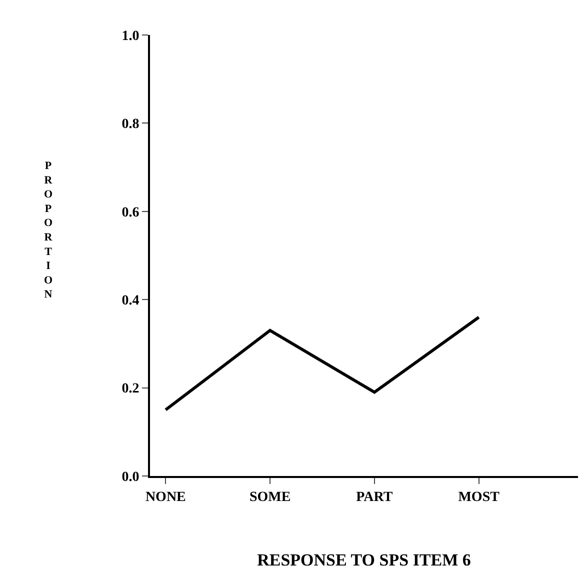 The image size is (583, 586). Describe the element at coordinates (131, 36) in the screenshot. I see `y-tick-label: 1.0` at that location.